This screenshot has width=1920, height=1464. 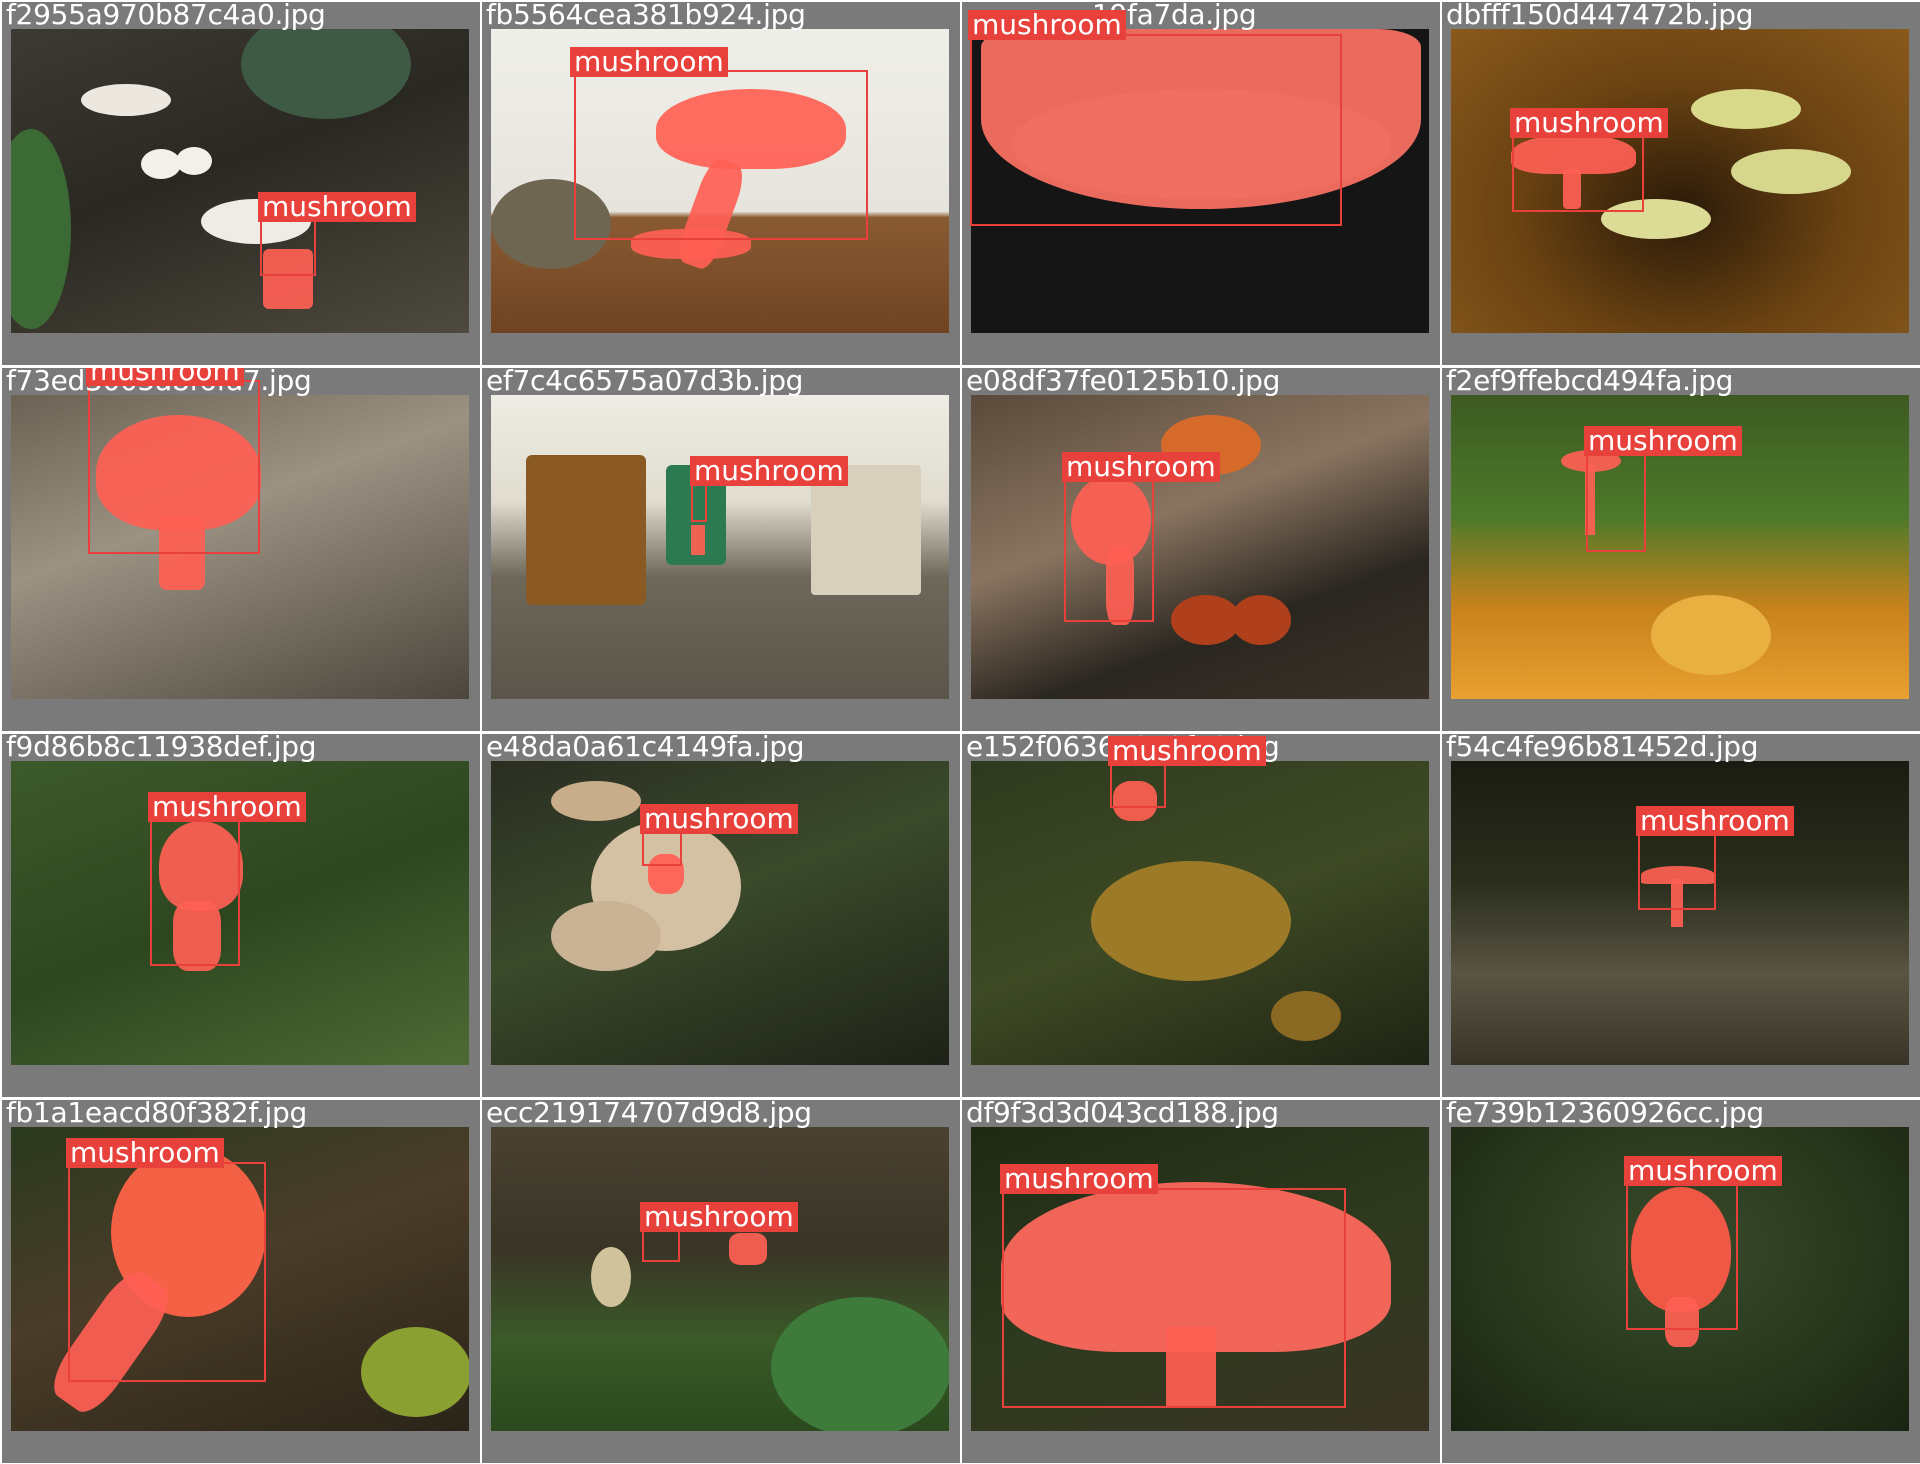 I want to click on filename: e48da0a61c4149fa.jpg, so click(x=645, y=748).